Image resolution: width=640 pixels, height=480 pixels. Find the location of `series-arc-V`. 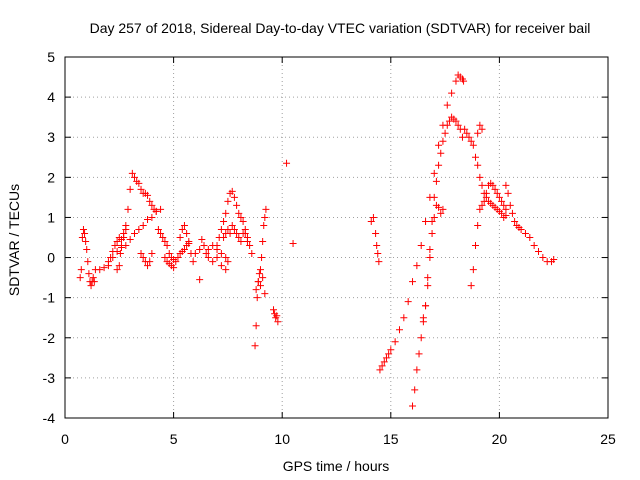

series-arc-V is located at coordinates (480, 129).